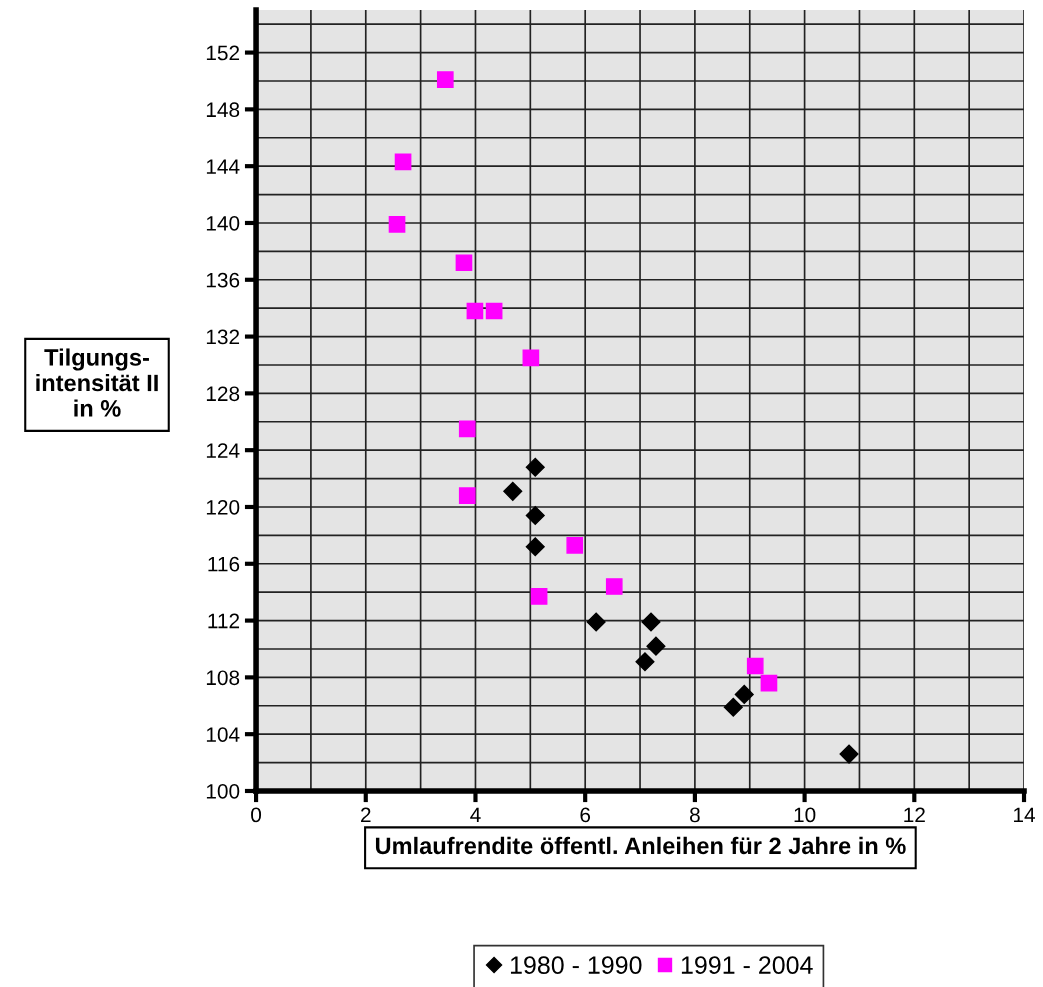  Describe the element at coordinates (695, 815) in the screenshot. I see `x-tick-label: 8` at that location.